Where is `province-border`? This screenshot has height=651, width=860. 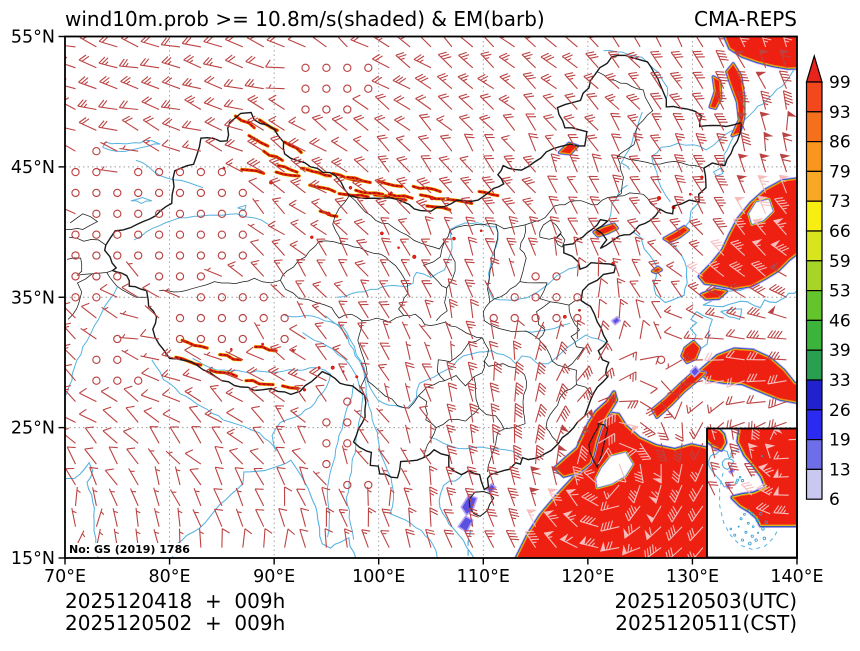 province-border is located at coordinates (374, 280).